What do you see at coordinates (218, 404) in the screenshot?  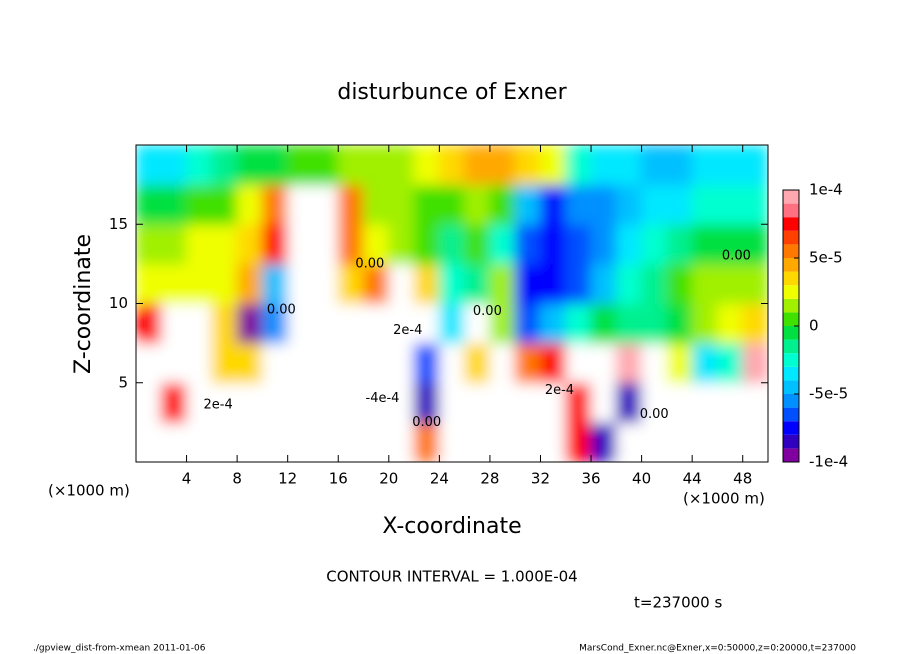 I see `contour-label: 2e-4` at bounding box center [218, 404].